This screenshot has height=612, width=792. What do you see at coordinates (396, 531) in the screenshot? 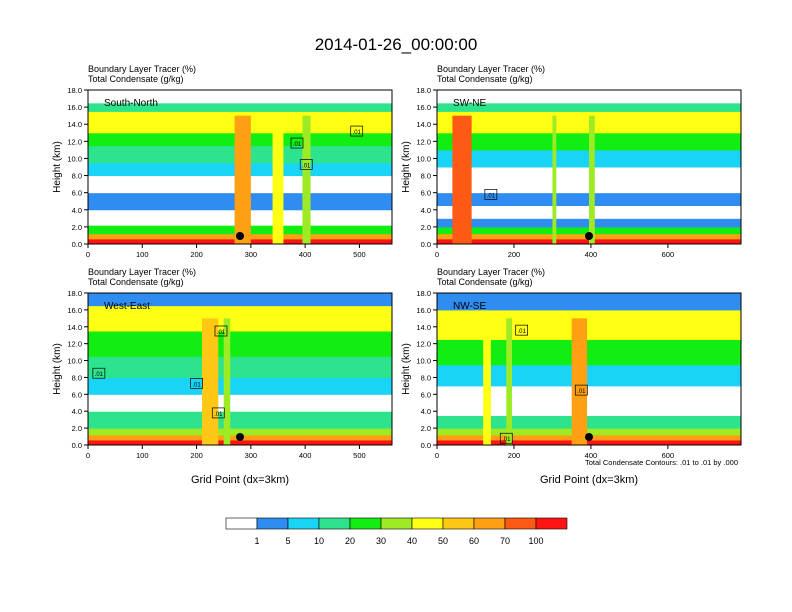
I see `colorbar: 1 5 10 20 30 40 50 60 70 100` at bounding box center [396, 531].